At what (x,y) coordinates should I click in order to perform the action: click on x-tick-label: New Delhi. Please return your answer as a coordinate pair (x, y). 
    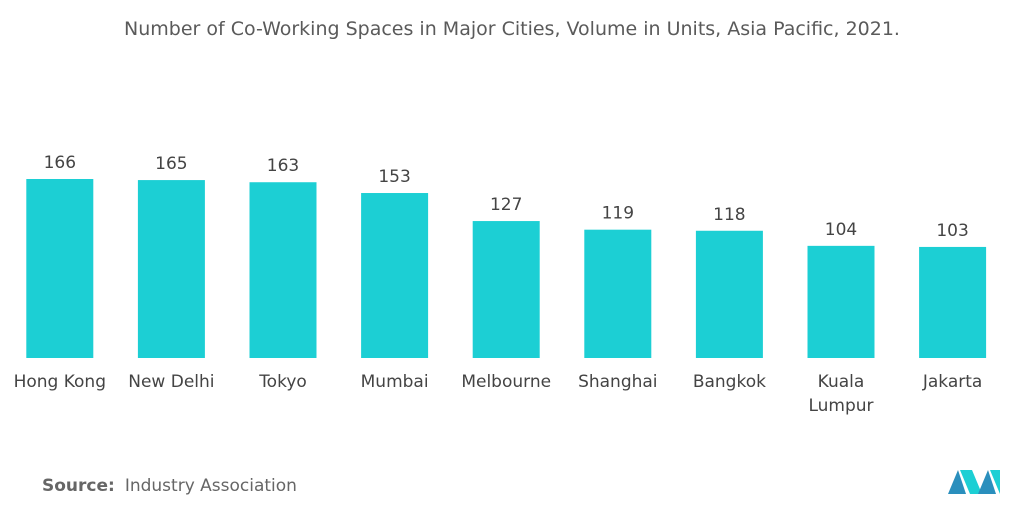
    Looking at the image, I should click on (171, 382).